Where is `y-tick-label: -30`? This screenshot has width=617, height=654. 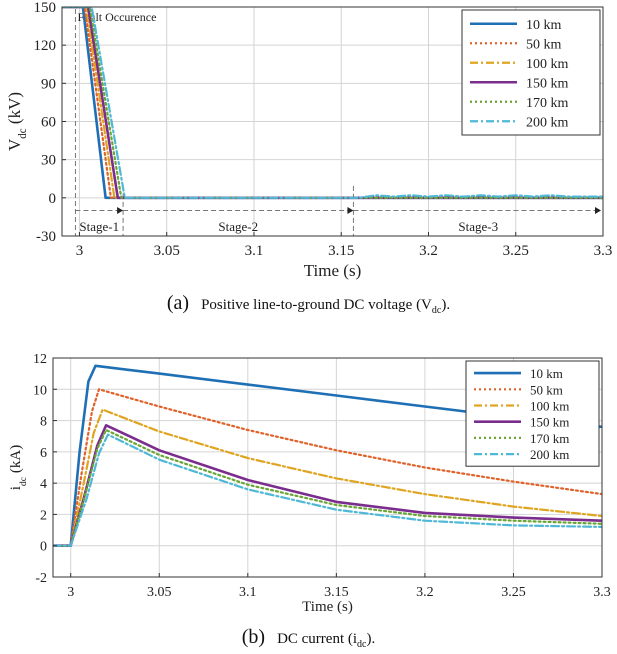 y-tick-label: -30 is located at coordinates (46, 237).